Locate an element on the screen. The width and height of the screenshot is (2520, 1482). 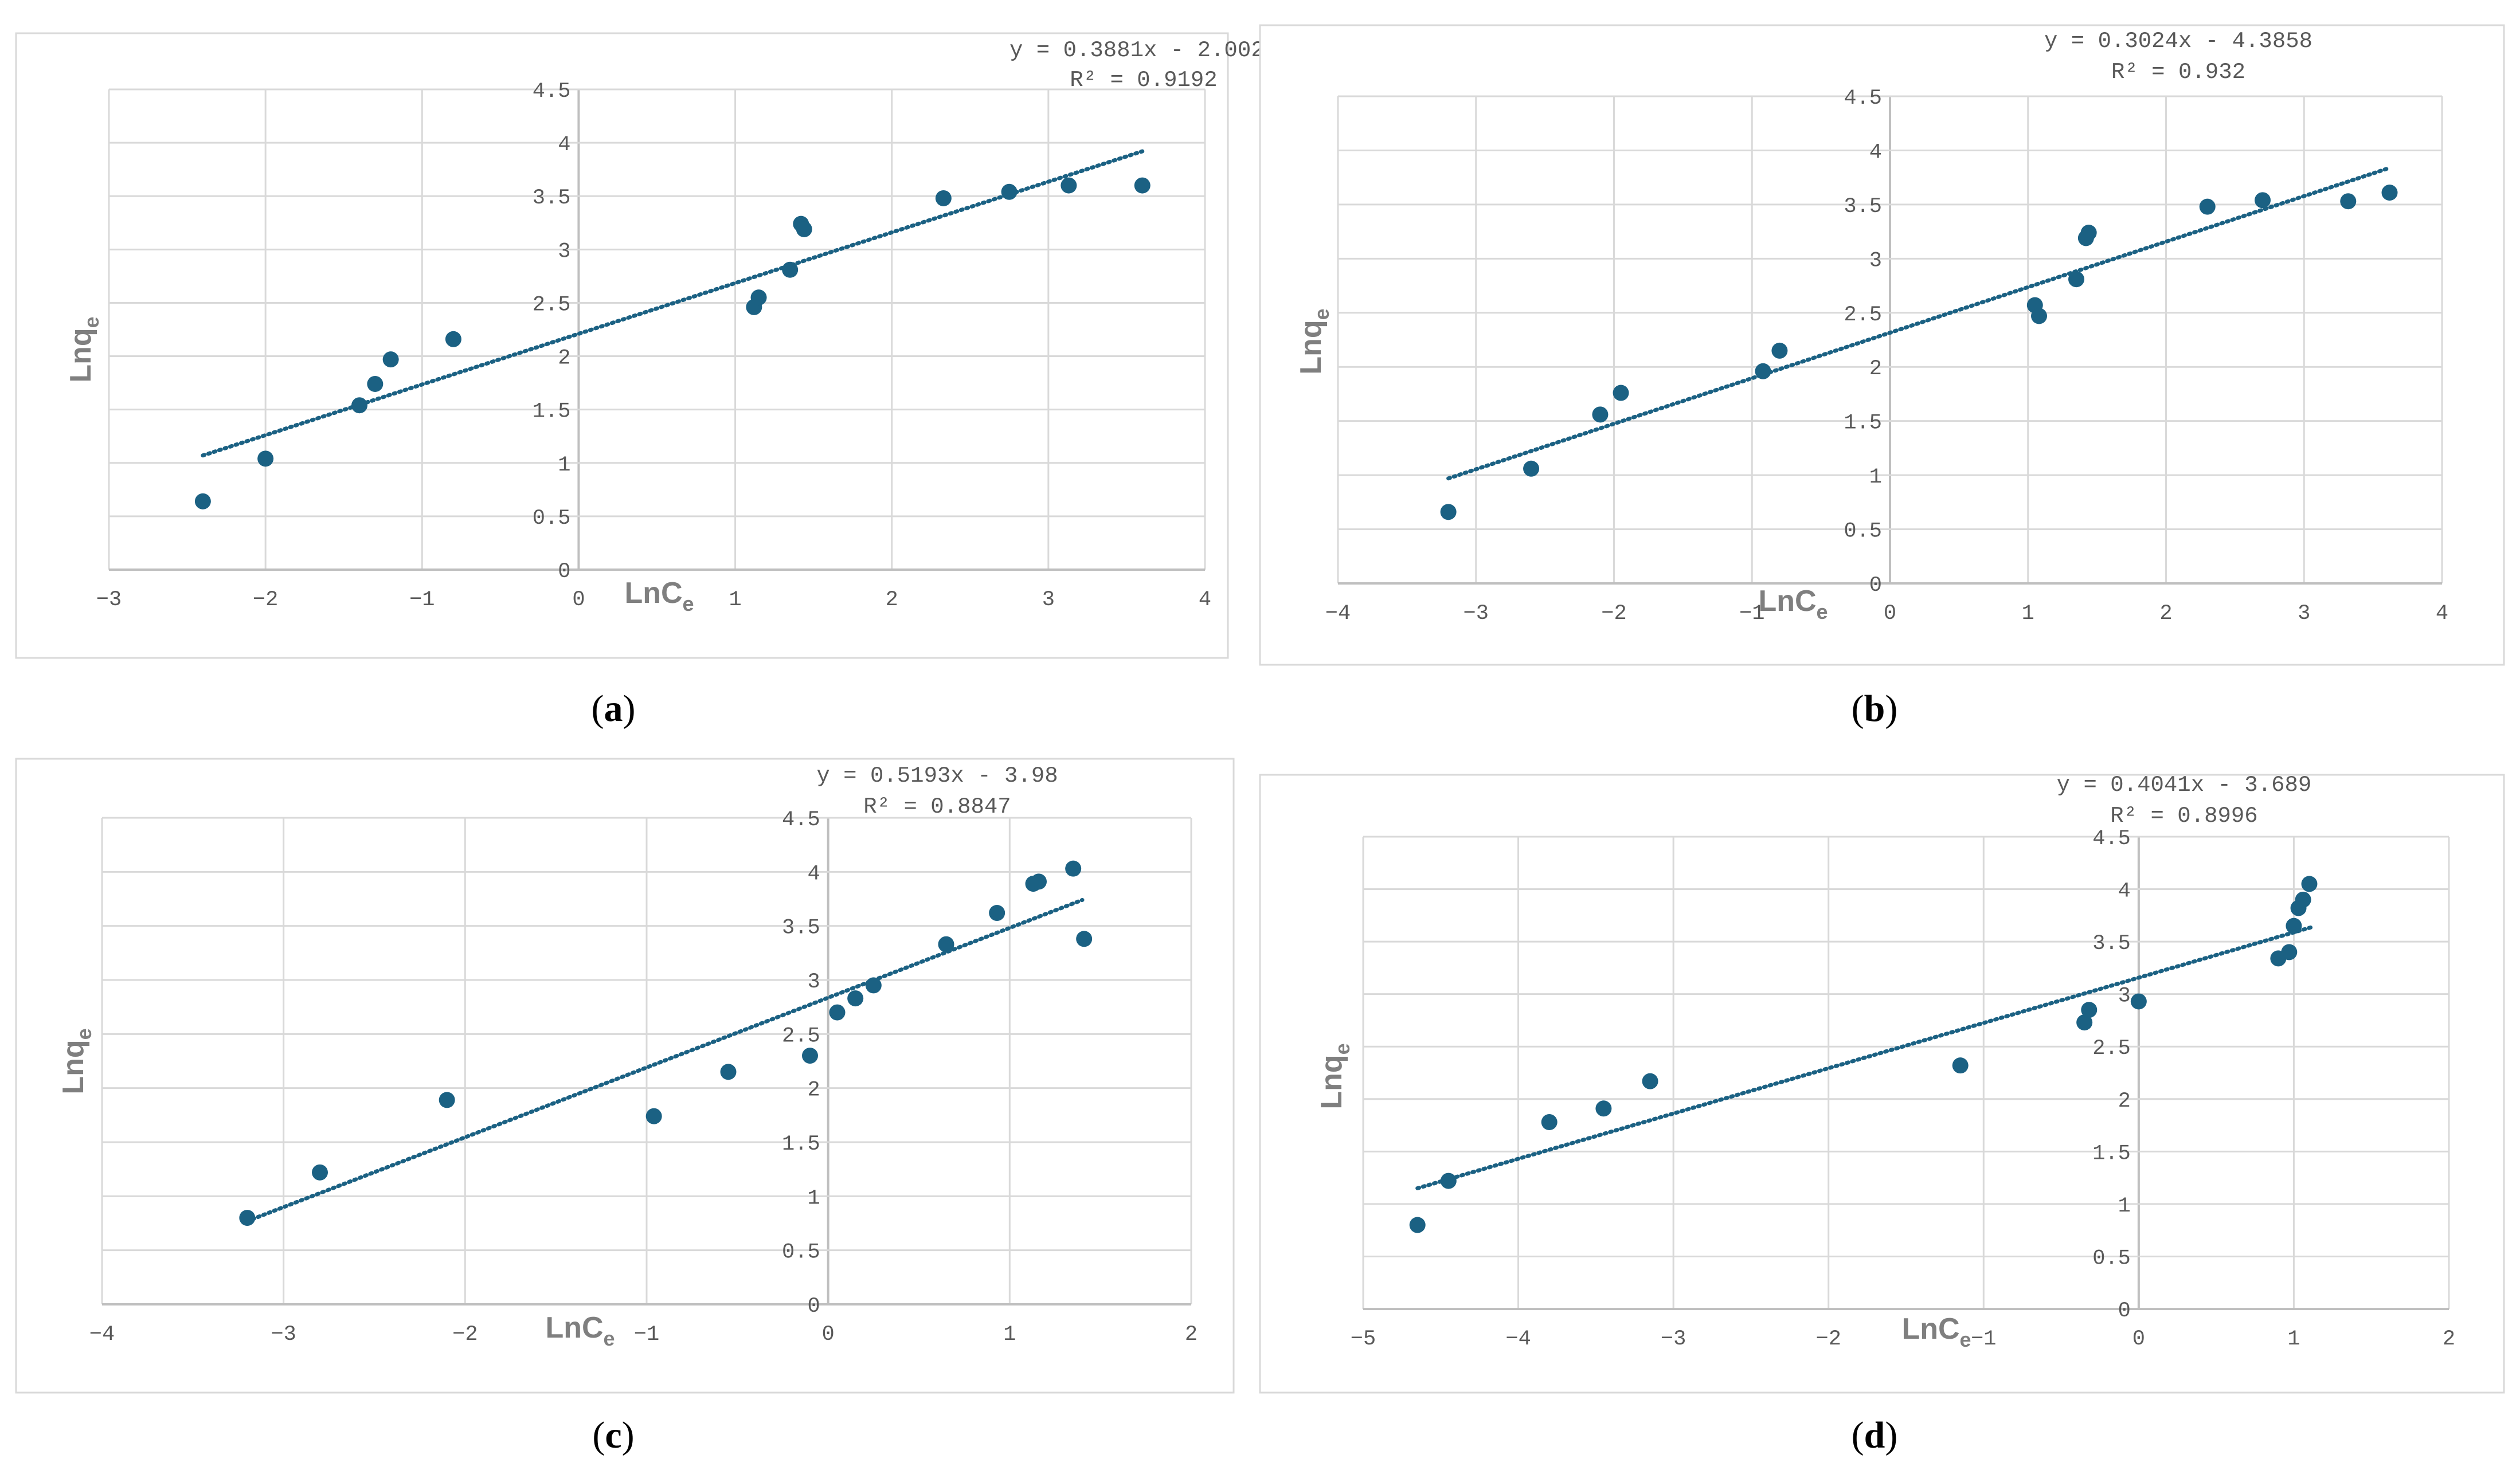
trend-equation: y = 0.4041x - 3.689 is located at coordinates (2184, 785).